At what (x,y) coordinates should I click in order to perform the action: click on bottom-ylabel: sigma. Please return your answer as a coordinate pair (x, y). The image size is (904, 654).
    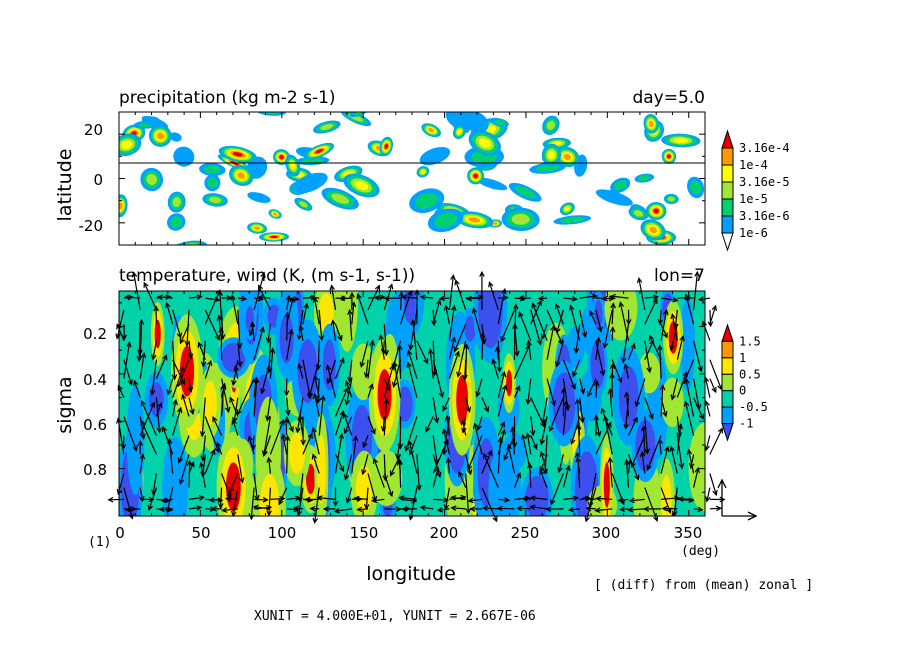
    Looking at the image, I should click on (65, 404).